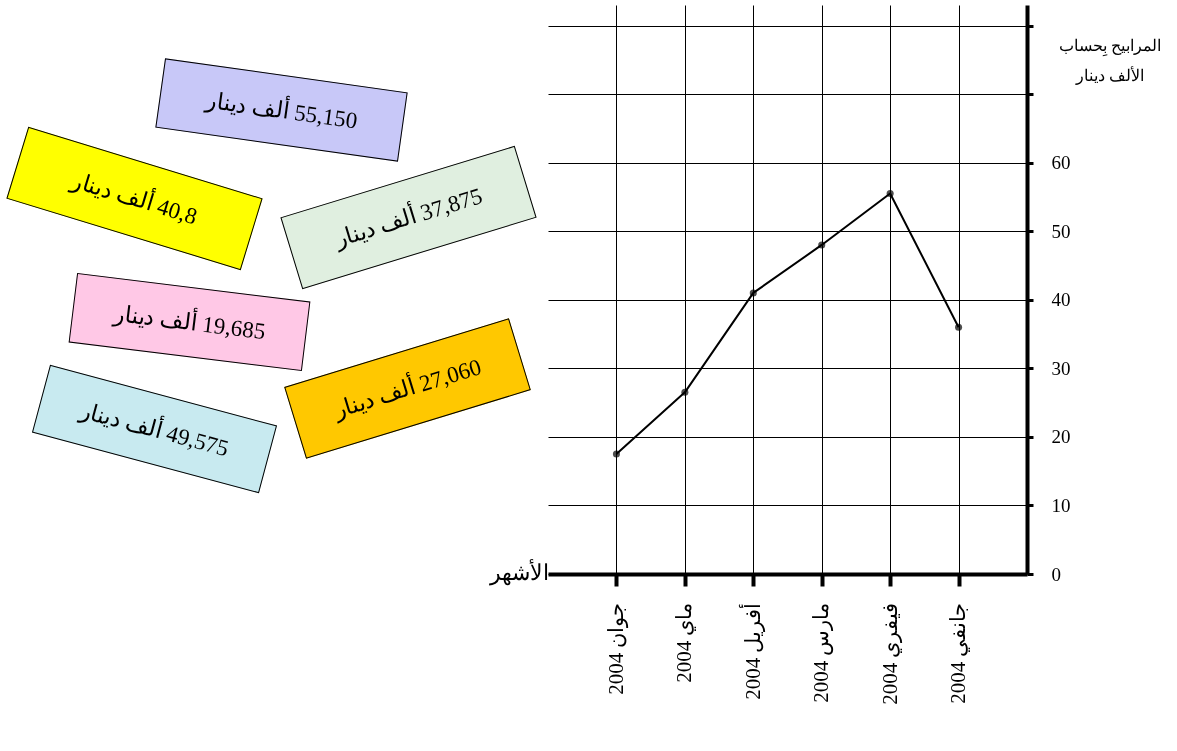 This screenshot has width=1177, height=751. Describe the element at coordinates (1061, 231) in the screenshot. I see `y-tick-label: 50` at that location.